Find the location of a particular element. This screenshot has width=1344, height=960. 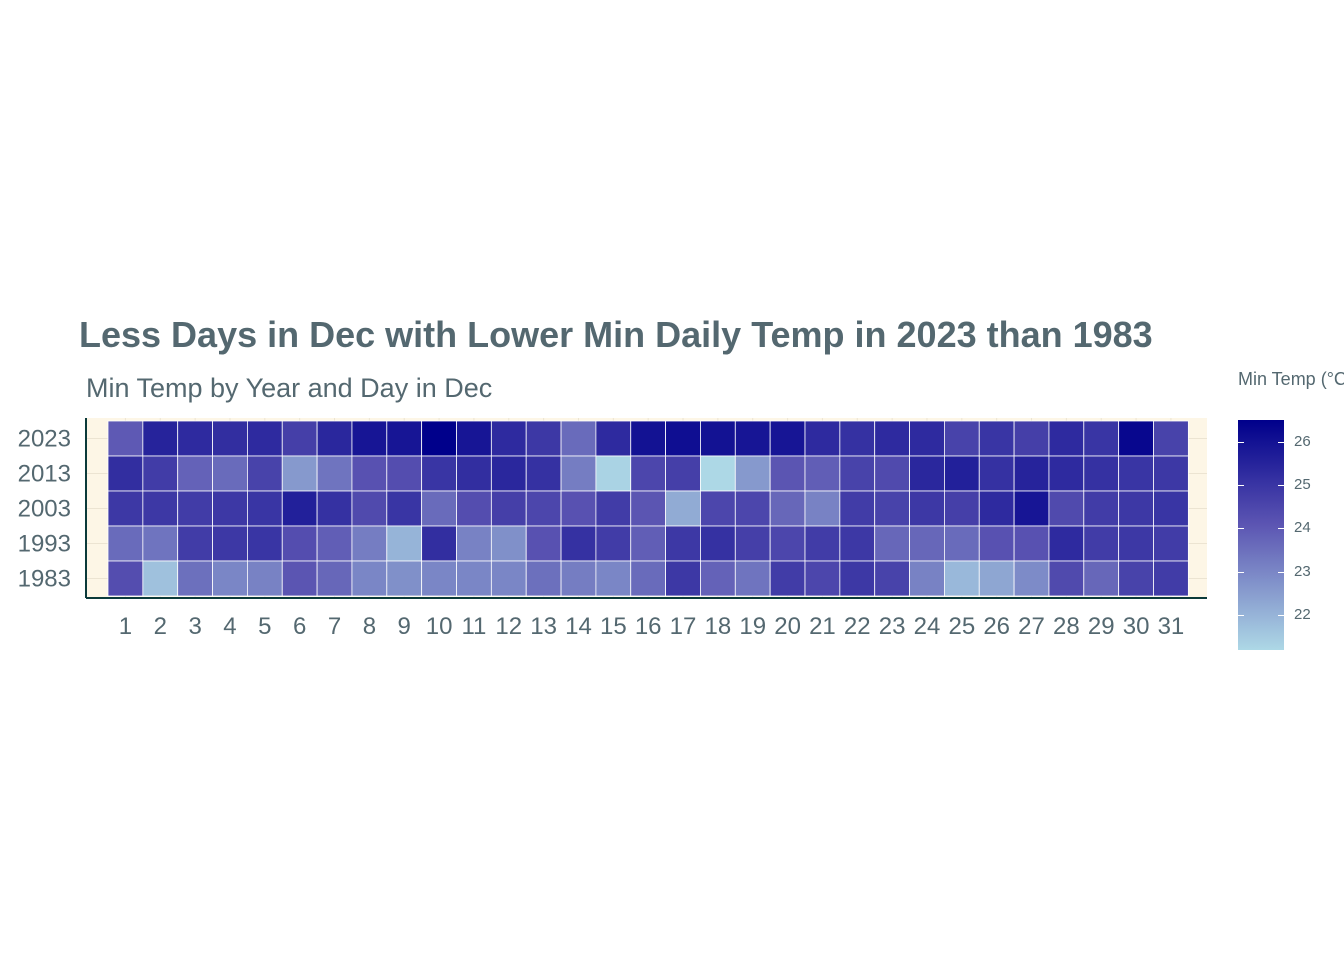

y-tick-label: 1983 is located at coordinates (44, 579).